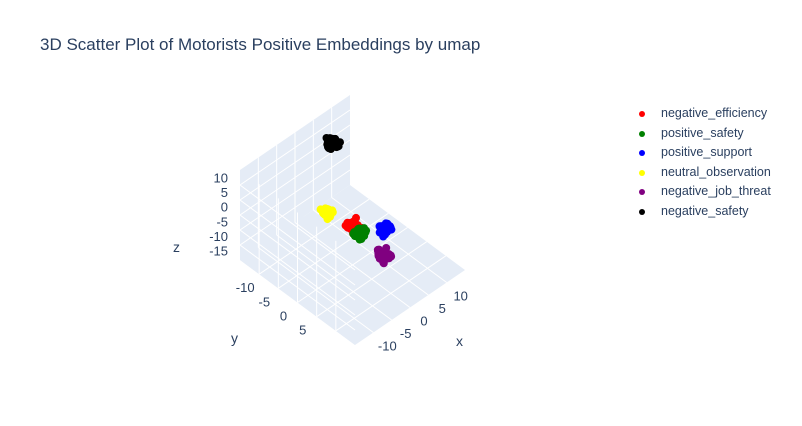 The image size is (802, 426). I want to click on legend-label: neutral_observation, so click(716, 171).